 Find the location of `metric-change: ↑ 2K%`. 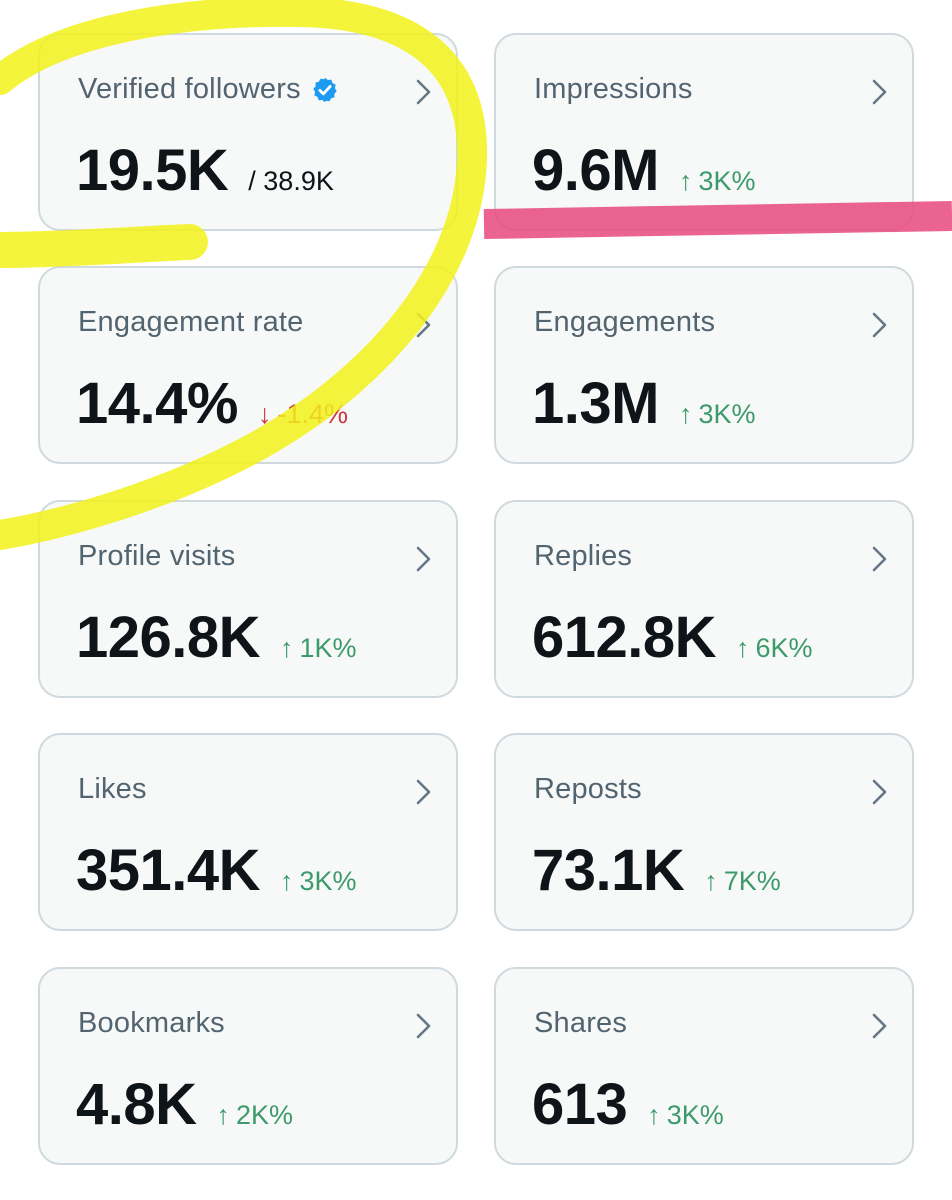

metric-change: ↑ 2K% is located at coordinates (255, 1115).